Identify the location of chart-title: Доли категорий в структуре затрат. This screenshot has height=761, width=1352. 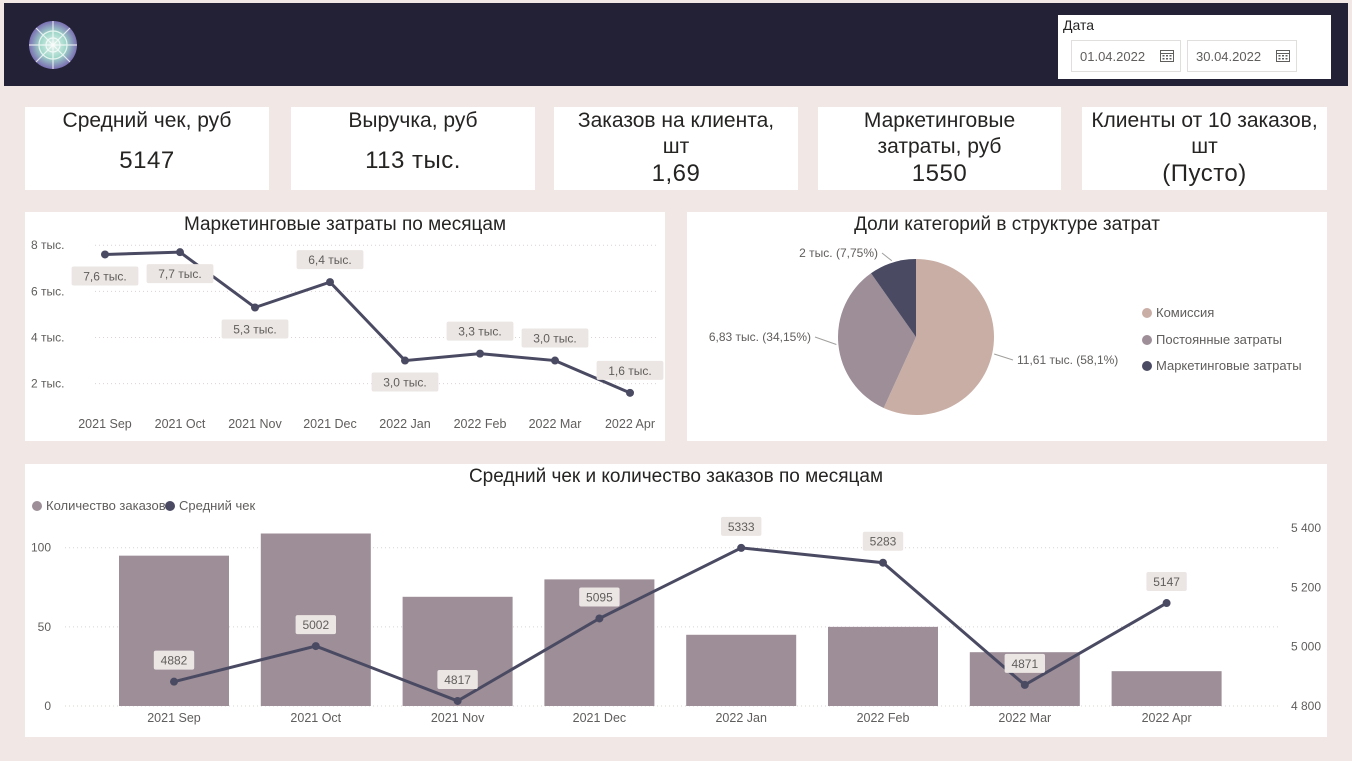
(1007, 224).